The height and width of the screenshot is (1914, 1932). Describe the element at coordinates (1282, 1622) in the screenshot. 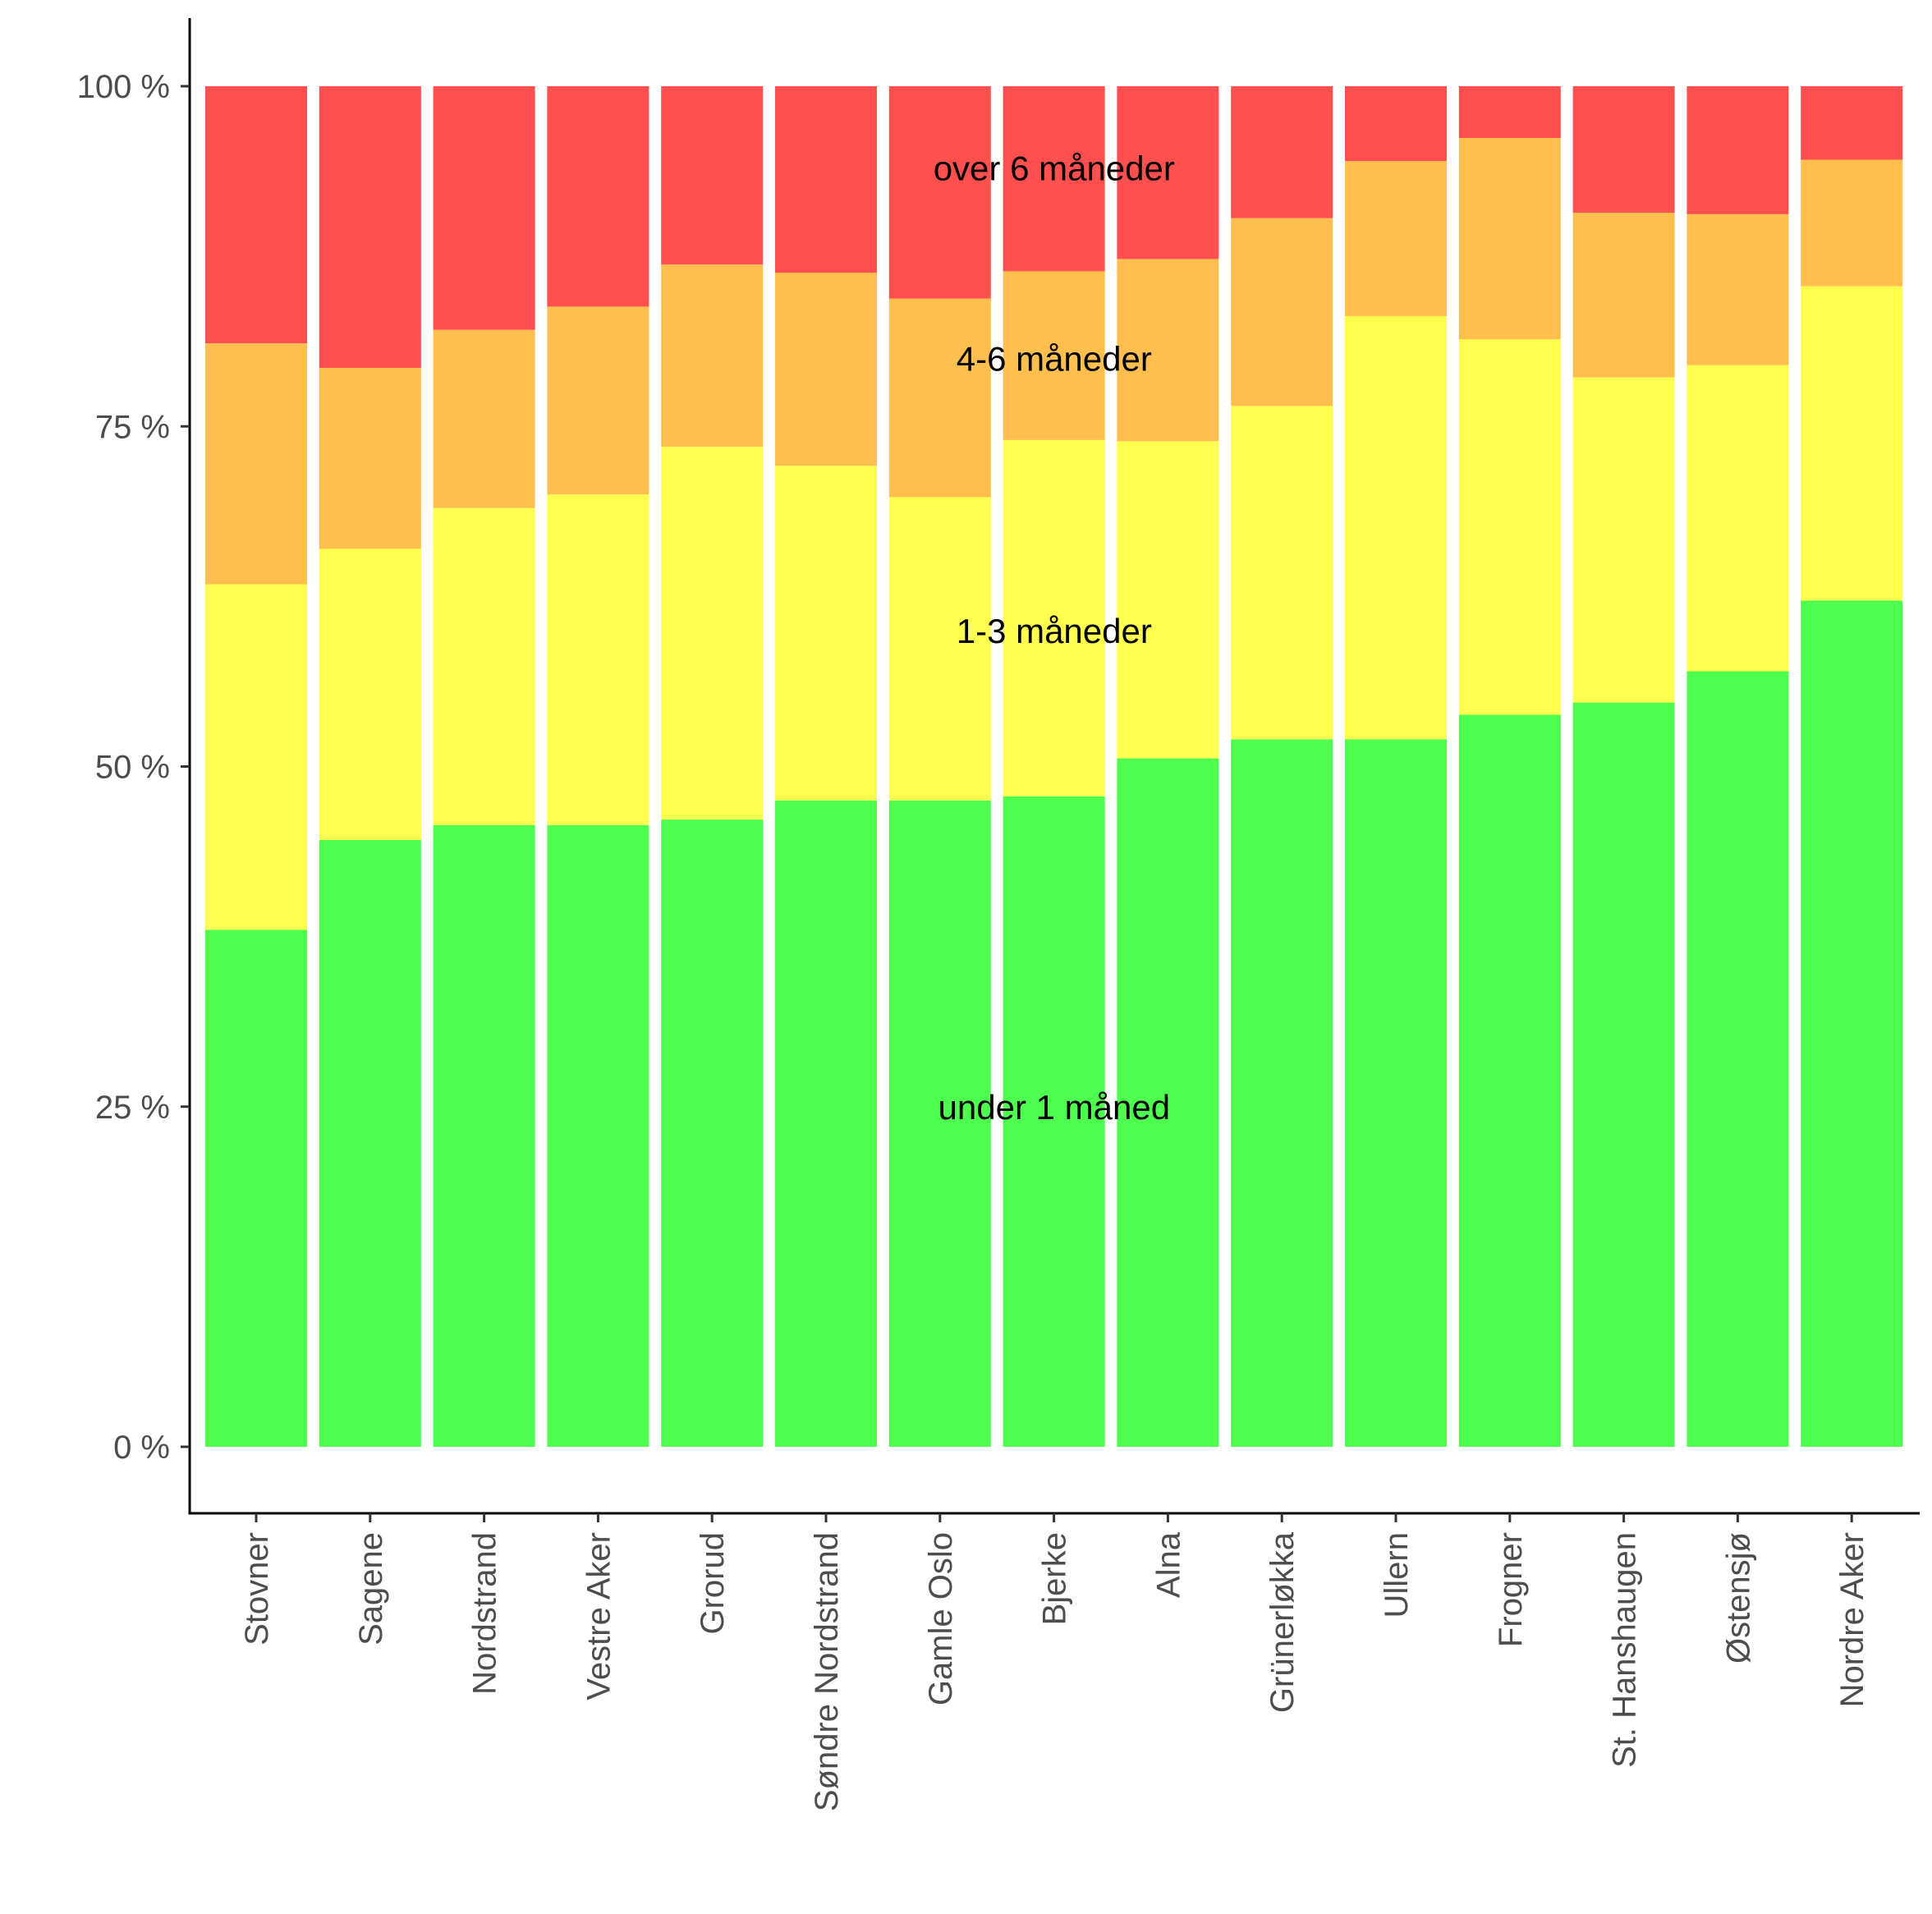

I see `category-label: Grünerløkka` at that location.